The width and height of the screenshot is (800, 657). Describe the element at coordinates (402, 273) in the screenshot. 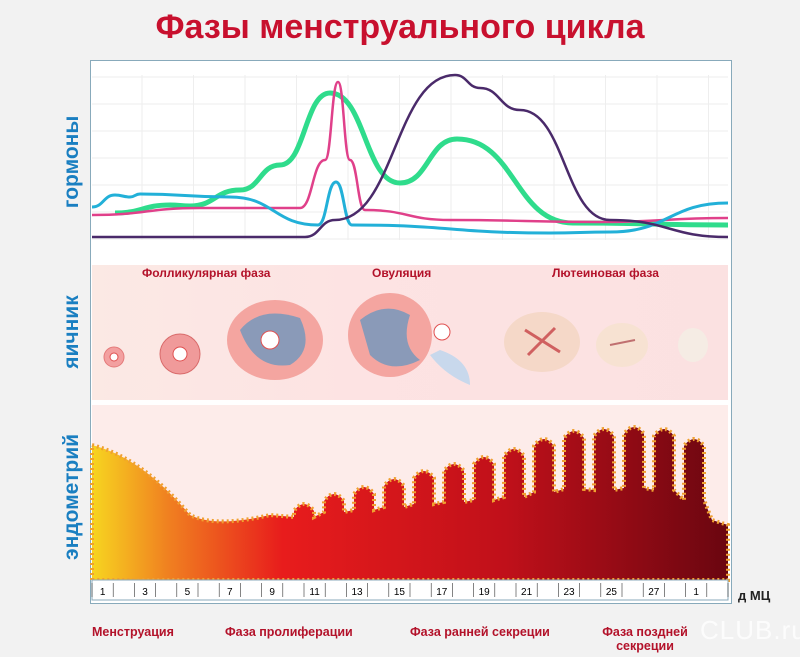

I see `phase-ovulation: Овуляция` at that location.